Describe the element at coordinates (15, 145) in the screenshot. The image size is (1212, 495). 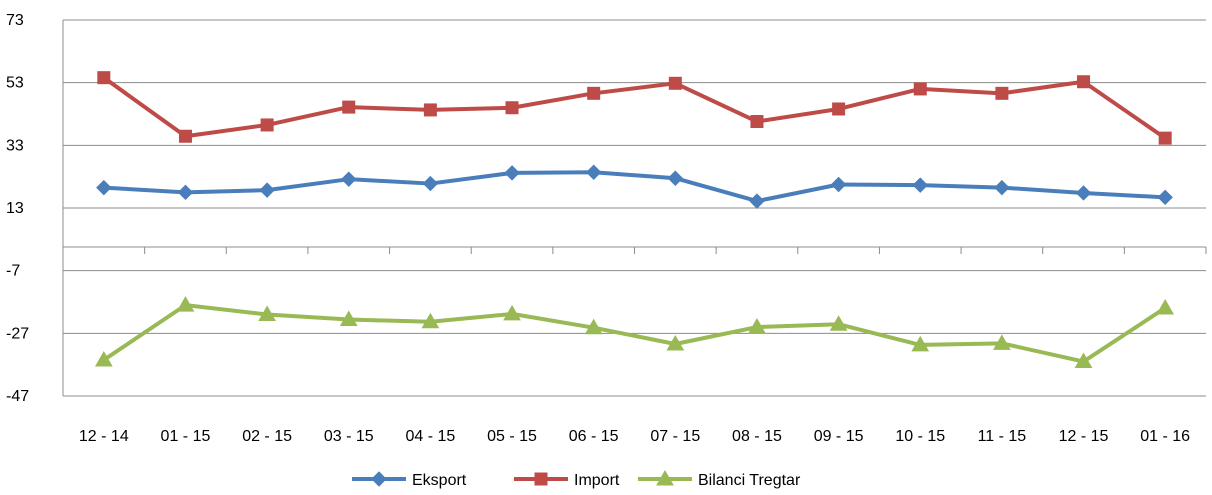
I see `y-tick-label: 33` at that location.